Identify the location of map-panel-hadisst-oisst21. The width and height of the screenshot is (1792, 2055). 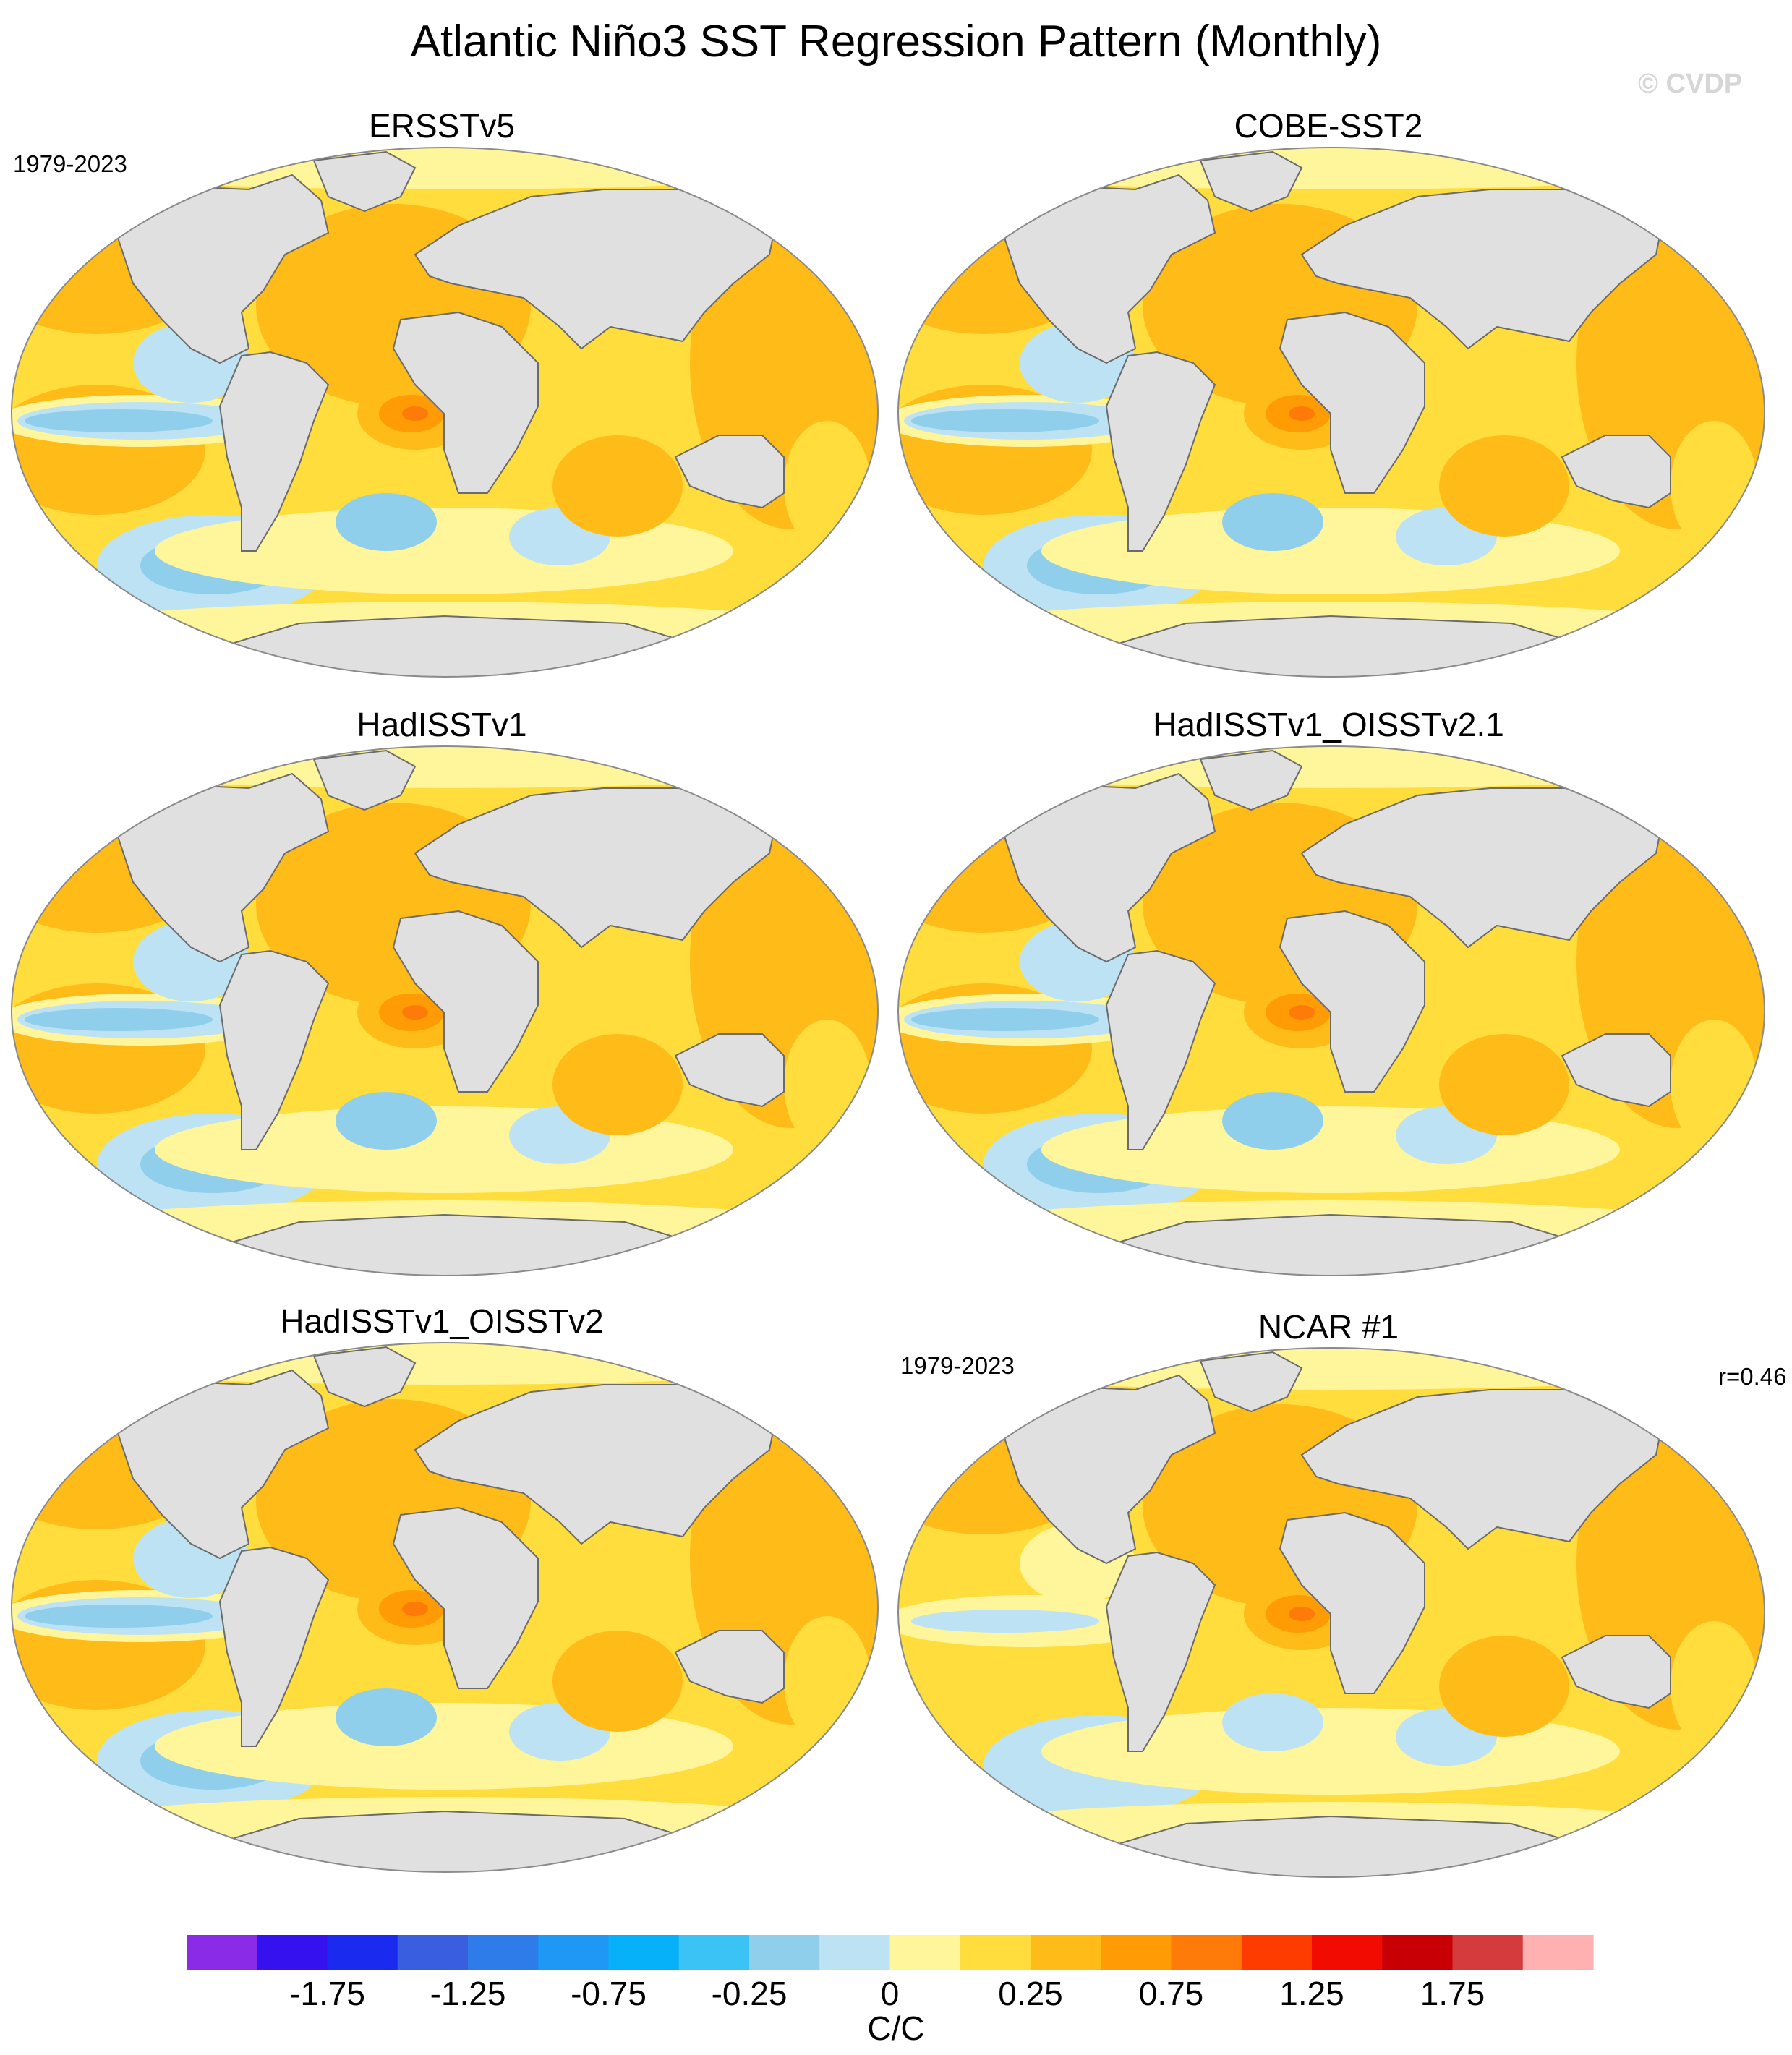
(1331, 1011).